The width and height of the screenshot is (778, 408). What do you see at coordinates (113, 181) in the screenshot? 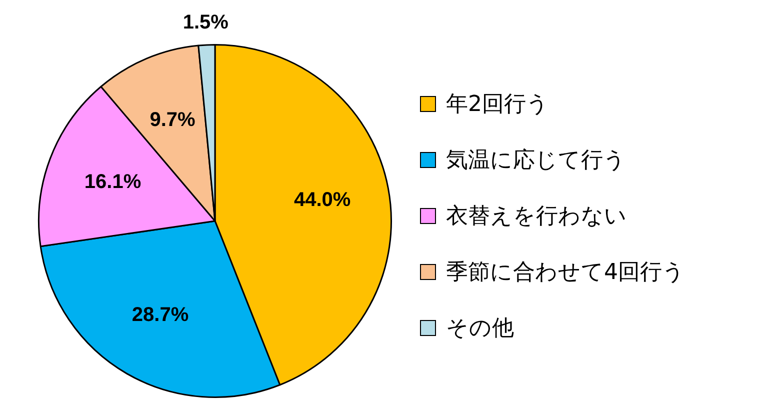
I see `data-label: 16.1%` at bounding box center [113, 181].